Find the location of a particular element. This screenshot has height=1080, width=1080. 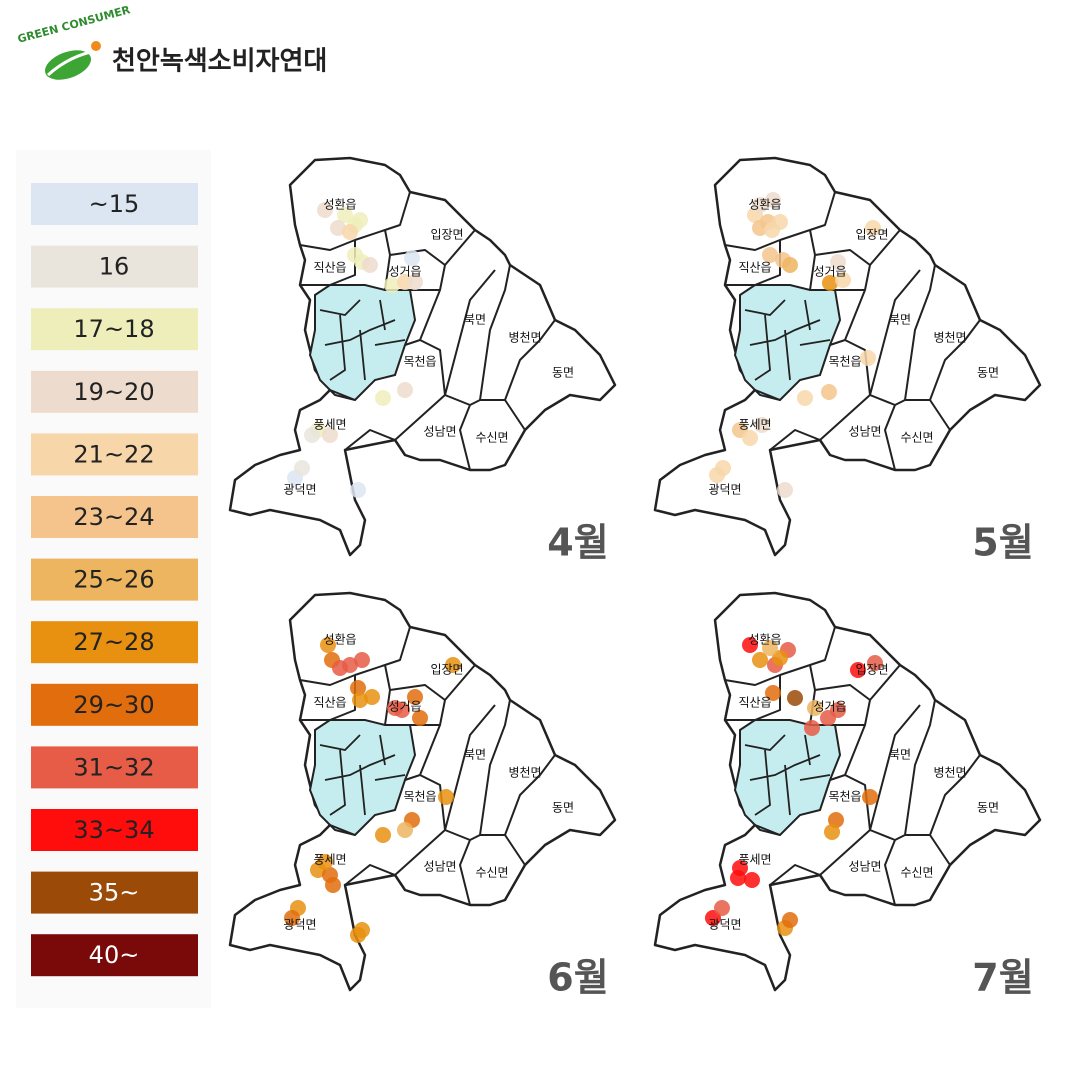

month-label: 7월 is located at coordinates (1002, 978).